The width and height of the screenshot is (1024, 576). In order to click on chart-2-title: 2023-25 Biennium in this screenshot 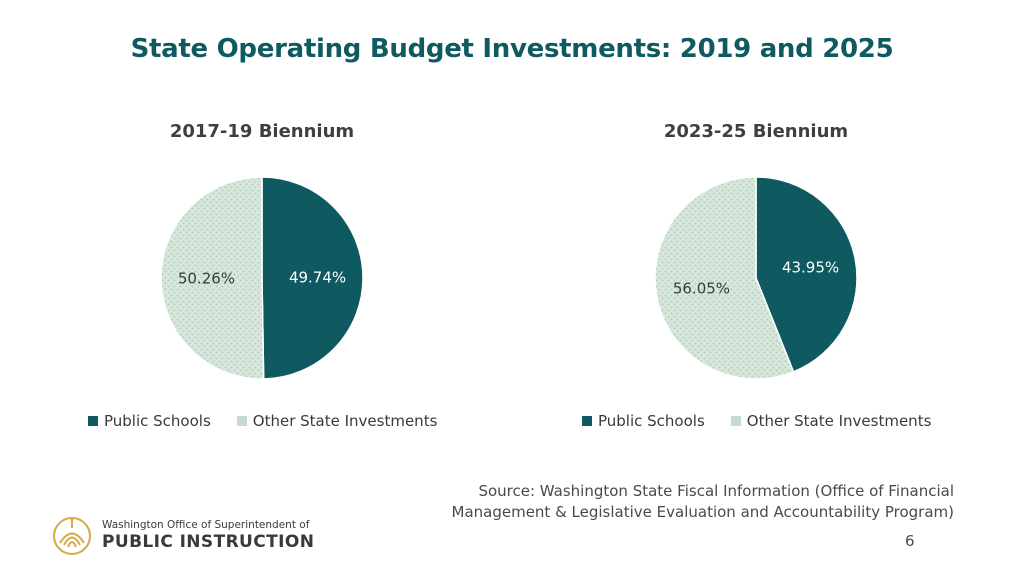, I will do `click(756, 131)`.